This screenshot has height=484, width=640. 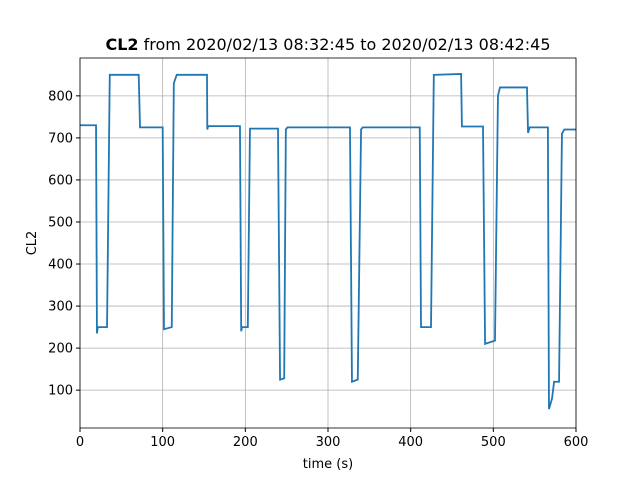 What do you see at coordinates (410, 442) in the screenshot?
I see `x-tick-label: 400` at bounding box center [410, 442].